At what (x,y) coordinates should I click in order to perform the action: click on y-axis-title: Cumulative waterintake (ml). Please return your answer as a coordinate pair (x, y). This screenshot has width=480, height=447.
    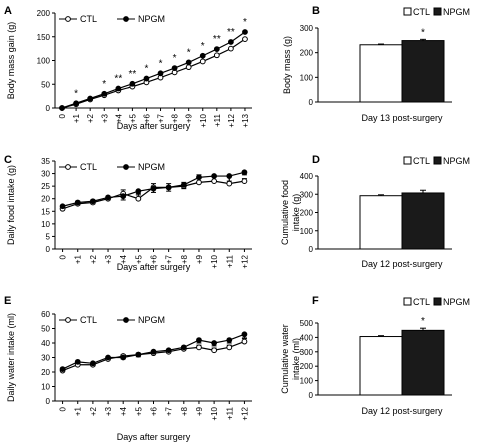
    Looking at the image, I should click on (290, 359).